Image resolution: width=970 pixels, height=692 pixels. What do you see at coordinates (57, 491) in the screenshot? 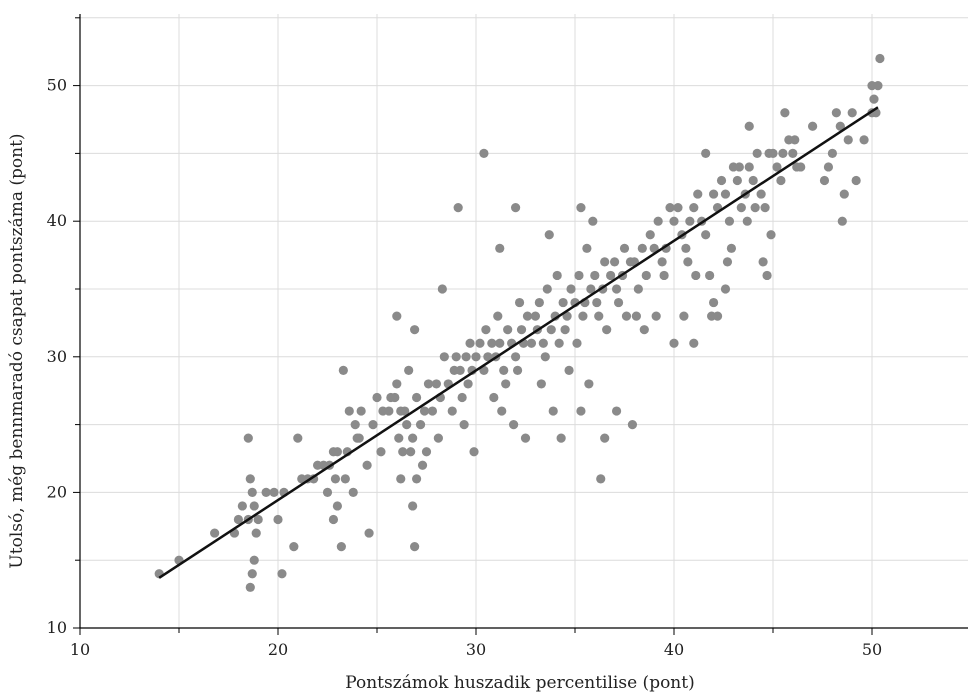
I see `y-tick-label: 20` at bounding box center [57, 491].